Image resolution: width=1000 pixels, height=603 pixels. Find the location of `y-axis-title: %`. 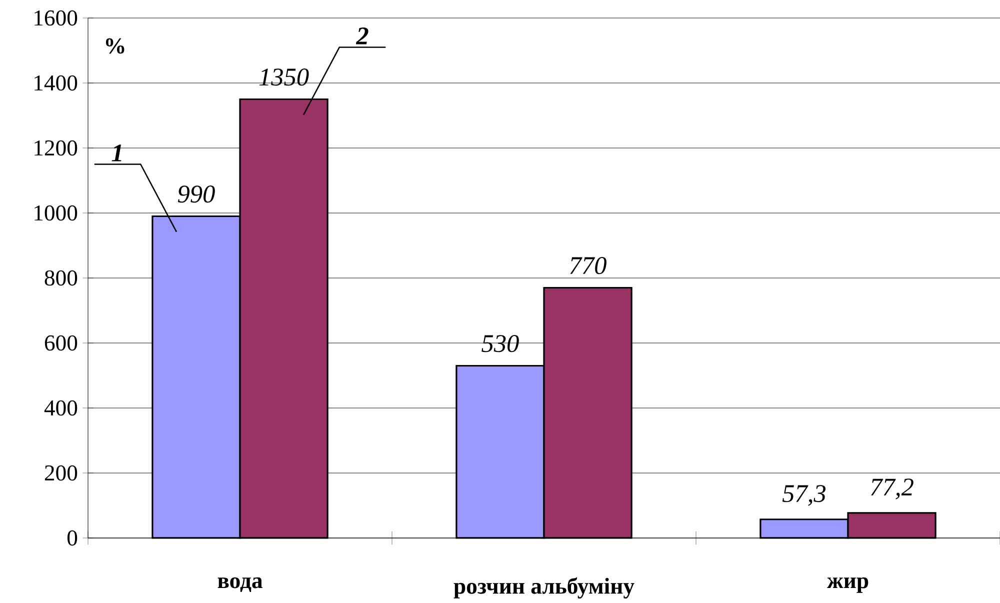

y-axis-title: % is located at coordinates (115, 46).